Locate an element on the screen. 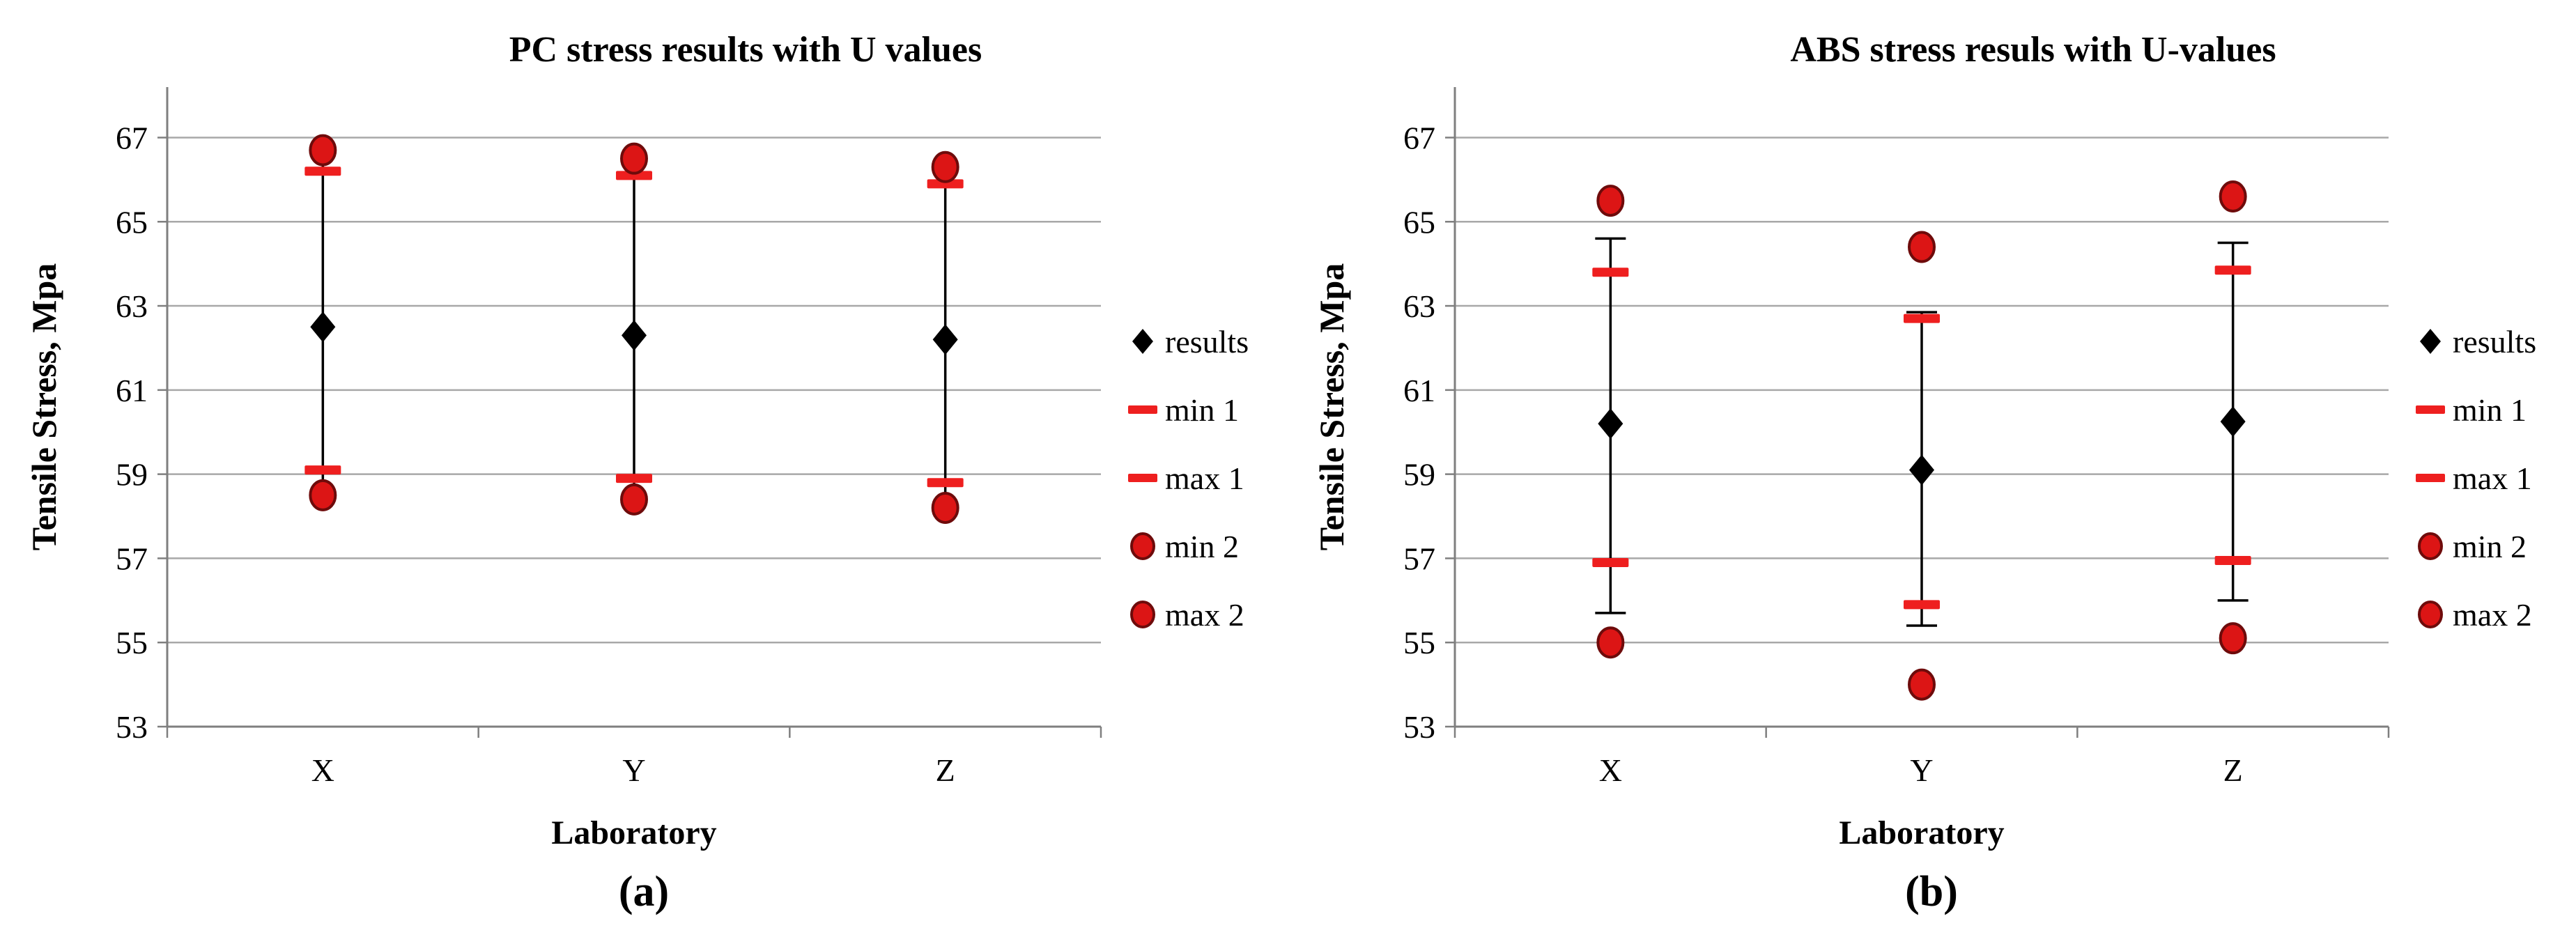 The width and height of the screenshot is (2576, 944). chart-title: PC stress results with U values is located at coordinates (745, 50).